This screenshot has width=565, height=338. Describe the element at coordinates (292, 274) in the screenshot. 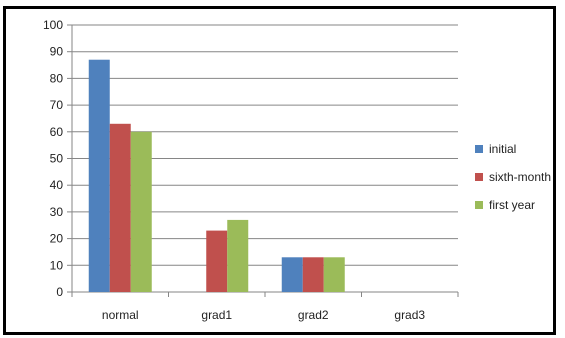

I see `bar-initial-grad2` at that location.